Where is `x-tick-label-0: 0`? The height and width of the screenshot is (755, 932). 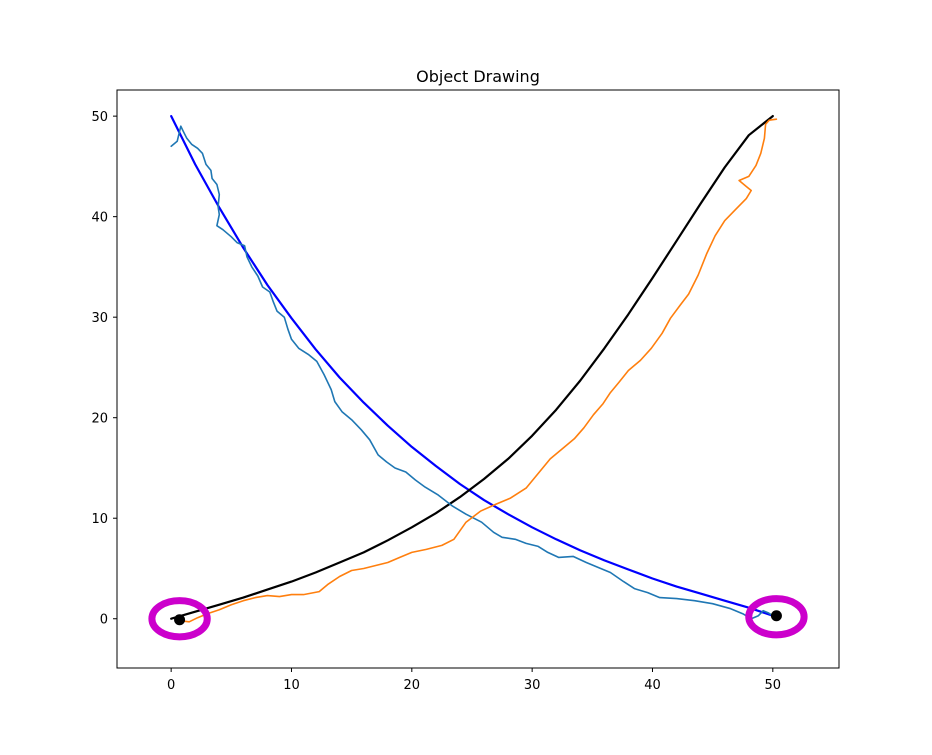
x-tick-label-0: 0 is located at coordinates (171, 685).